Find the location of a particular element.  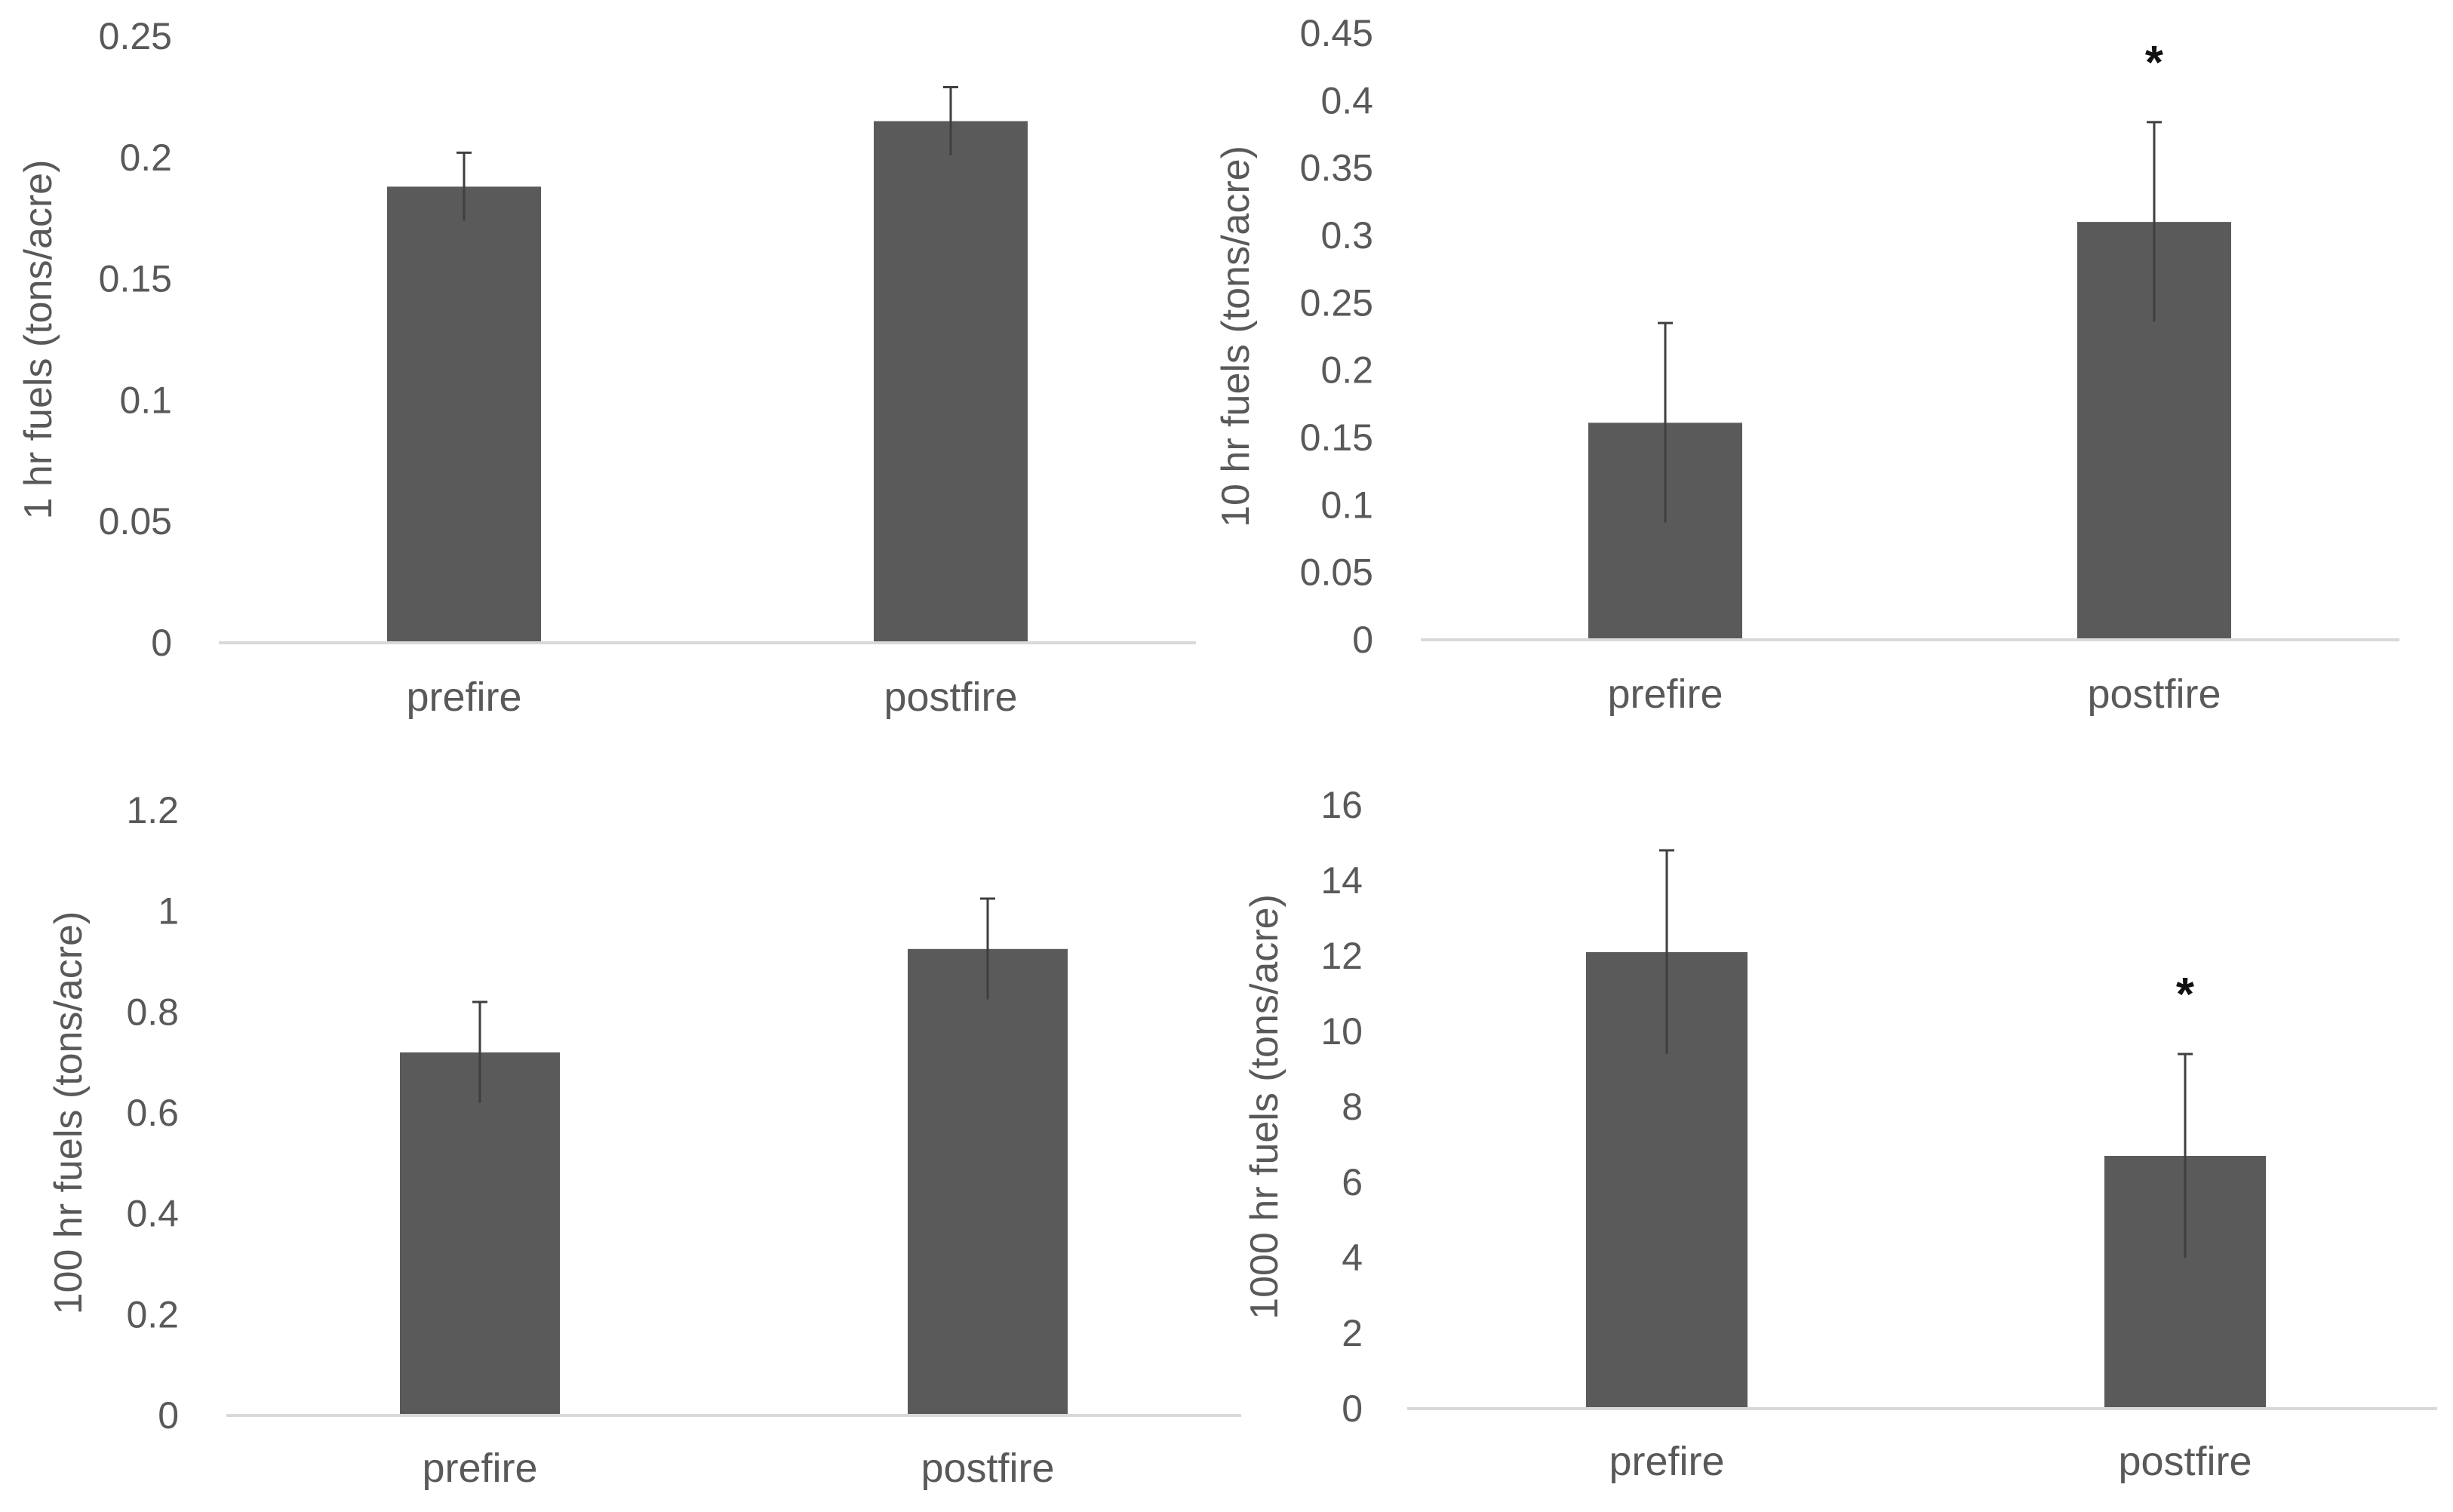

y-tick-label: 1.2 is located at coordinates (152, 810).